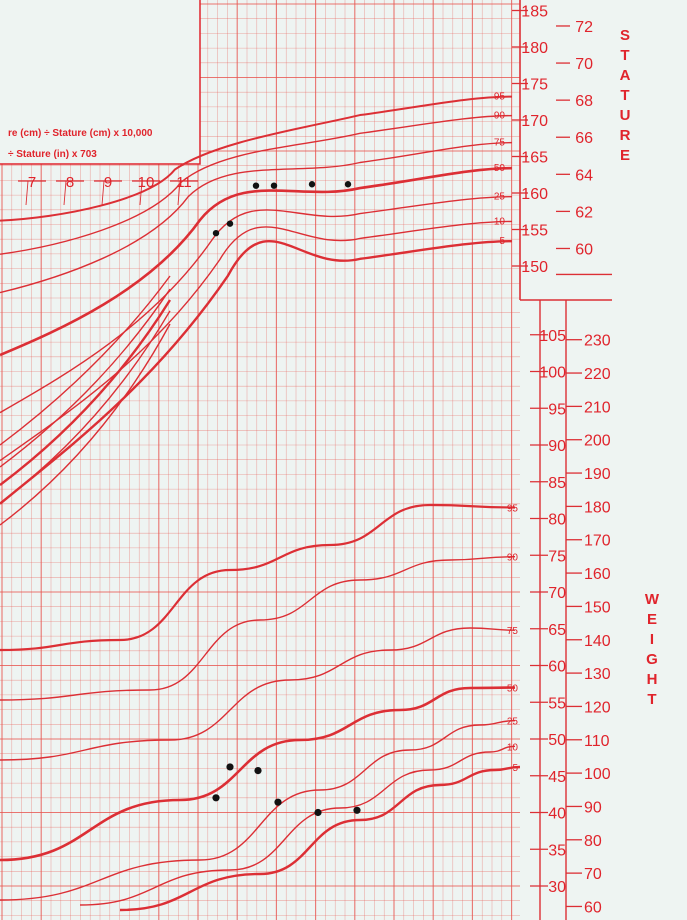 The height and width of the screenshot is (920, 687). I want to click on weight-kg-tick-label: 35, so click(557, 850).